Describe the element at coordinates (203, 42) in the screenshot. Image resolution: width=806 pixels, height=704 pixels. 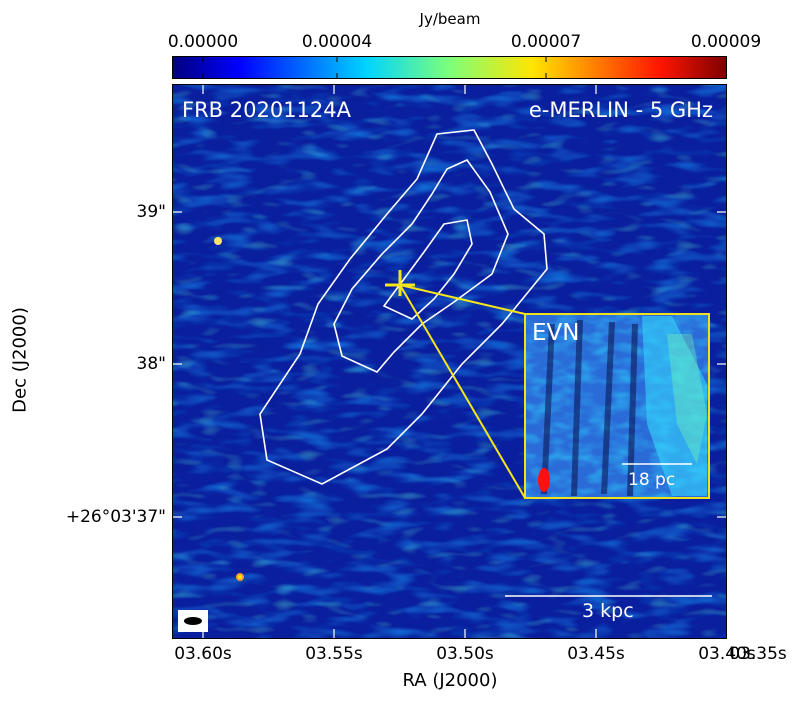
I see `colorbar-tick-label: 0.00000` at that location.